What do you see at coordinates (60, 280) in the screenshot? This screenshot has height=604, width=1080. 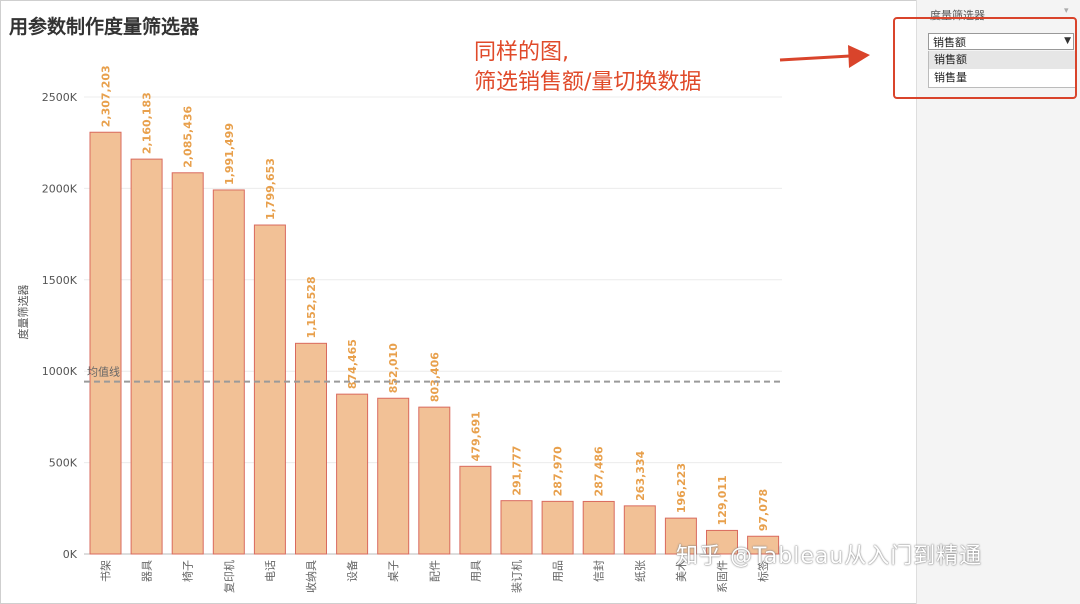 I see `y-tick-label: 1500K` at bounding box center [60, 280].